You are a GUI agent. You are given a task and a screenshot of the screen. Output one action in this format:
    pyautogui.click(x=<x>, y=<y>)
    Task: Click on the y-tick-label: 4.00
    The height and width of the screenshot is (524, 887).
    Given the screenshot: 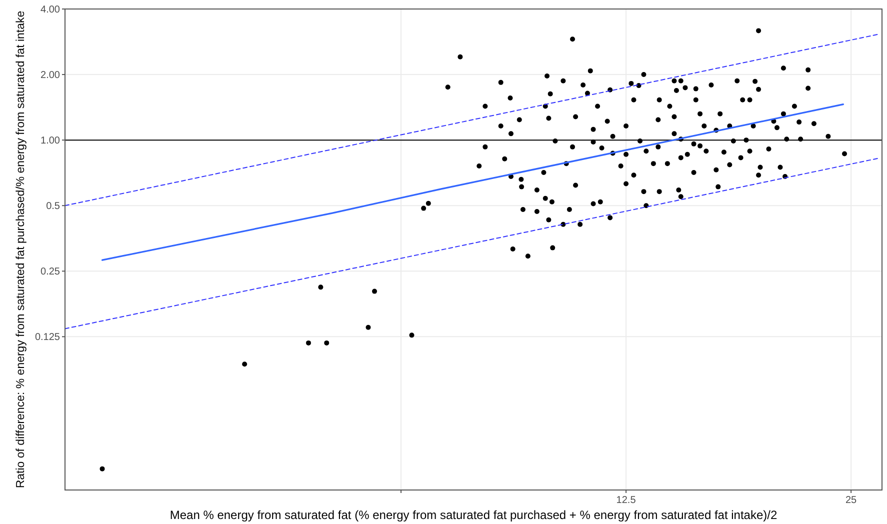 What is the action you would take?
    pyautogui.click(x=50, y=10)
    